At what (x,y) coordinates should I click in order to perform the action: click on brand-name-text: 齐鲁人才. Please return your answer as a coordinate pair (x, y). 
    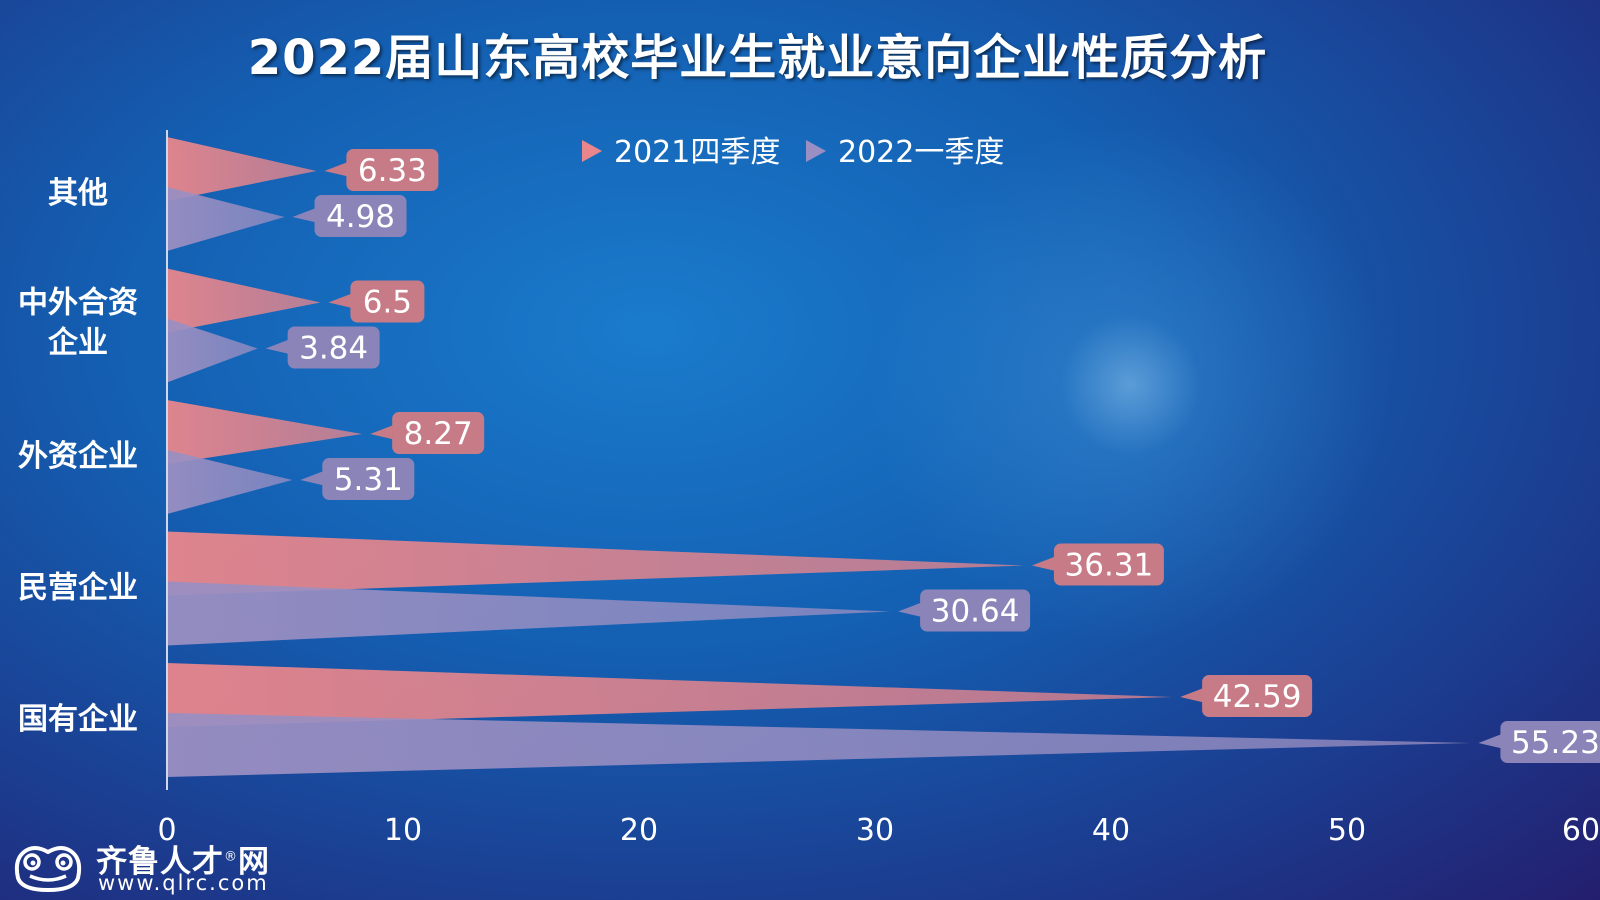
    Looking at the image, I should click on (160, 862).